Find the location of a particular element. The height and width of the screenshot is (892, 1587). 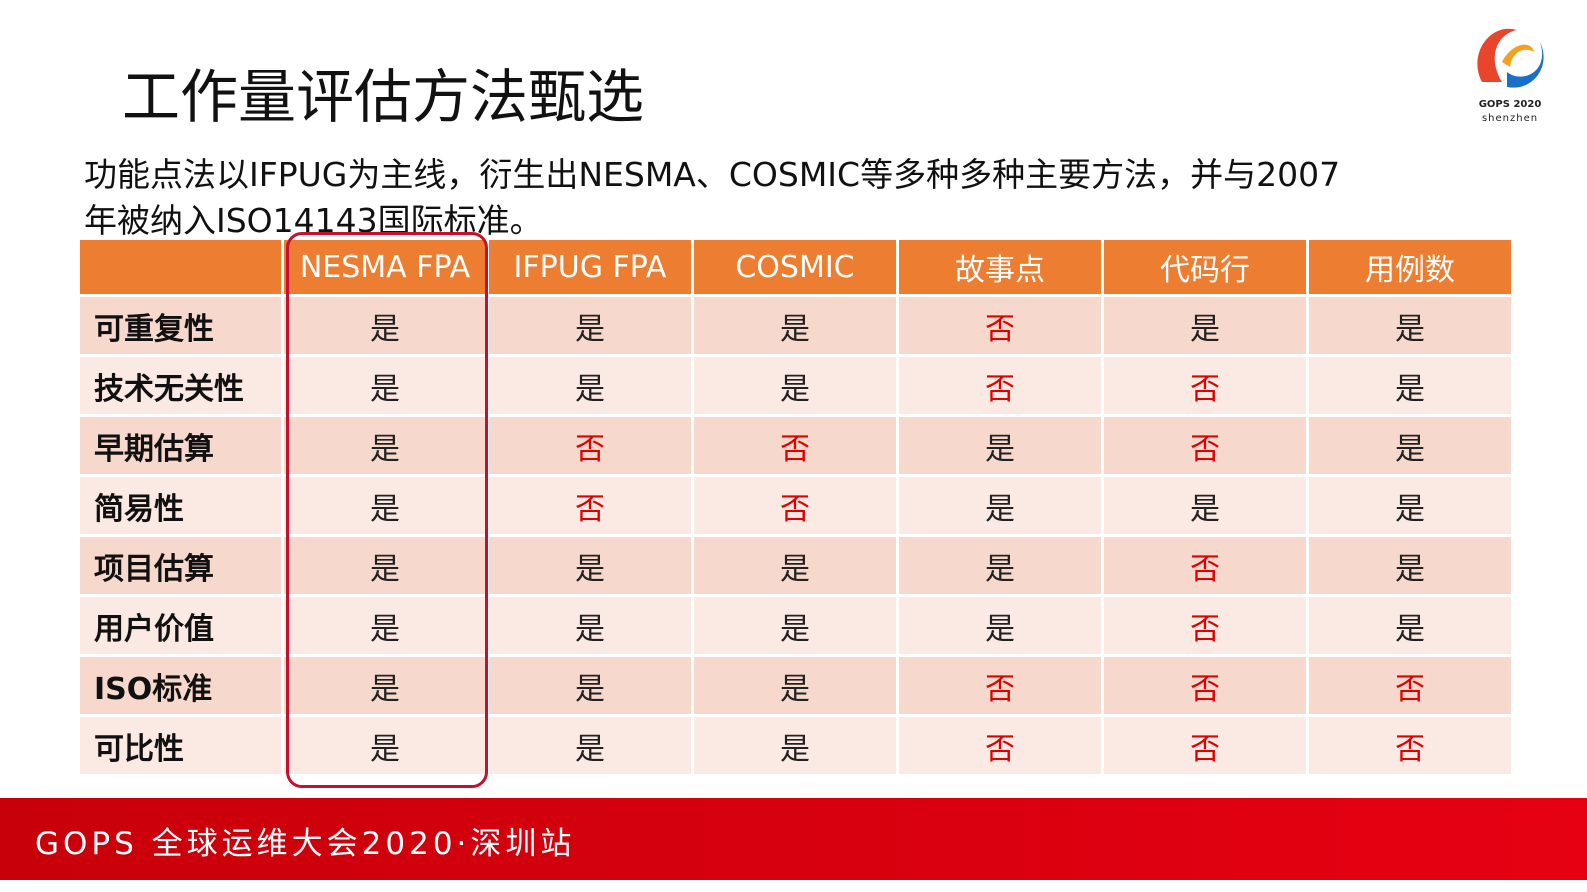

header-cell is located at coordinates (180, 267).